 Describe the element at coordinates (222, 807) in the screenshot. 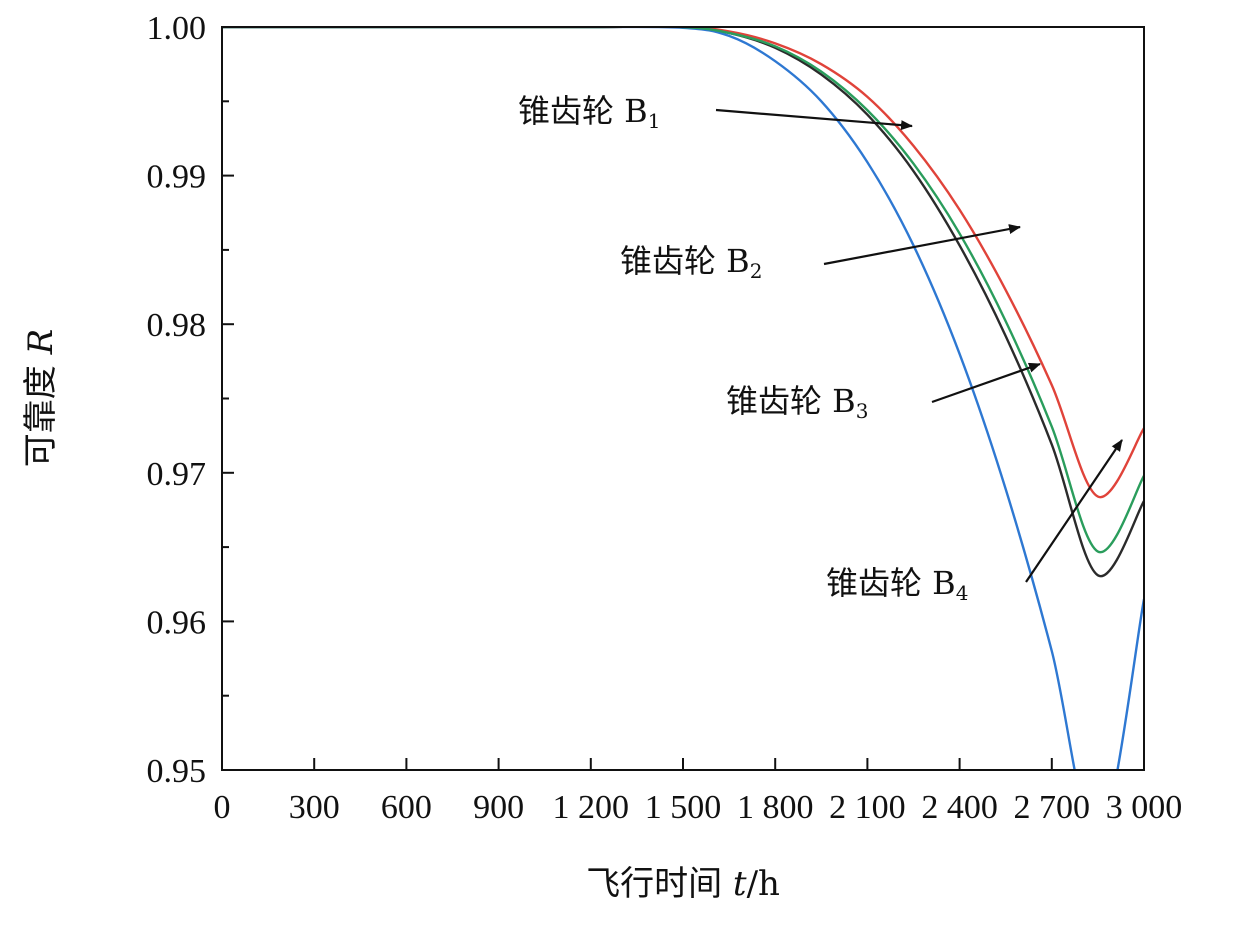

I see `x-tick-label: 0` at that location.